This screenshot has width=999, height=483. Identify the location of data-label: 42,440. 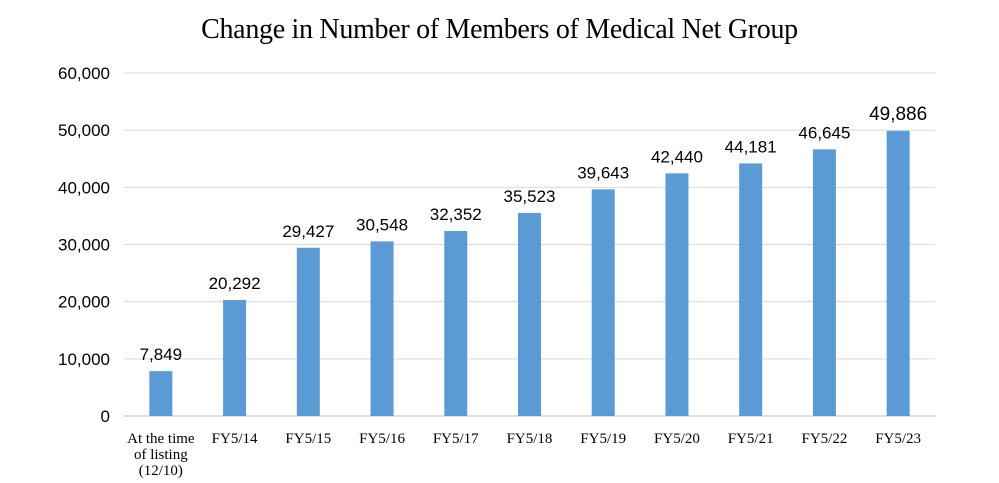
(677, 156).